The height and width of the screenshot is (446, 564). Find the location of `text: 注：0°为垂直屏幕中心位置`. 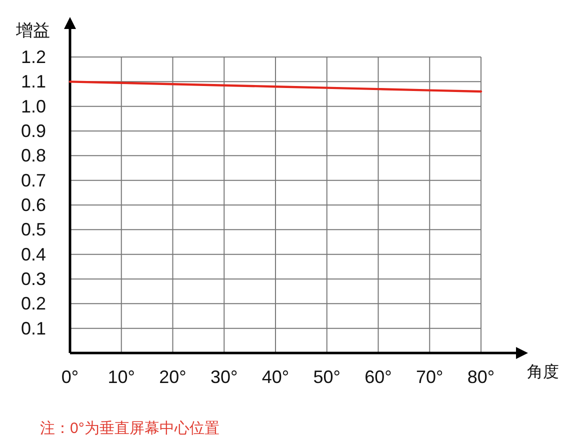

text: 注：0°为垂直屏幕中心位置 is located at coordinates (130, 428).